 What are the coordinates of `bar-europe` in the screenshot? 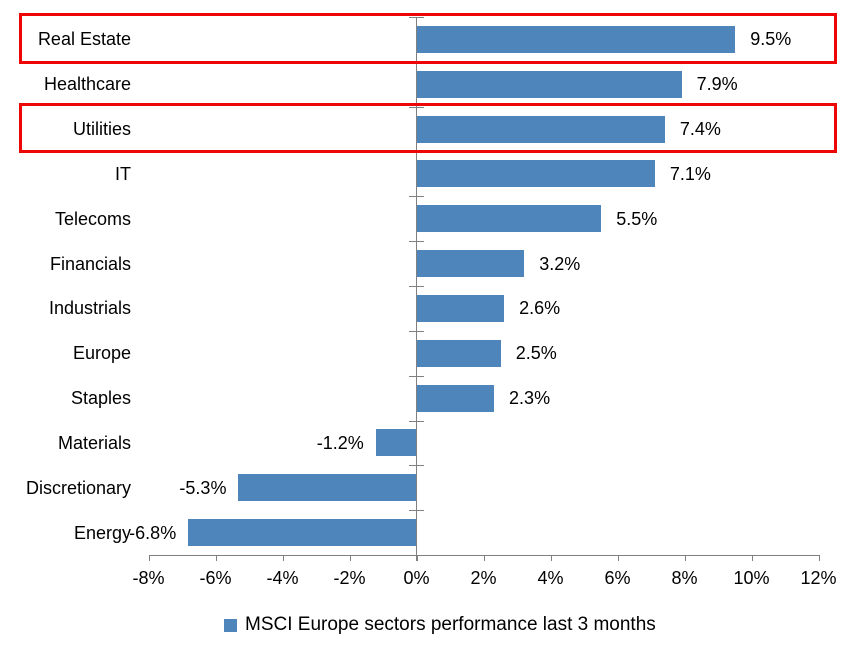 It's located at (459, 353).